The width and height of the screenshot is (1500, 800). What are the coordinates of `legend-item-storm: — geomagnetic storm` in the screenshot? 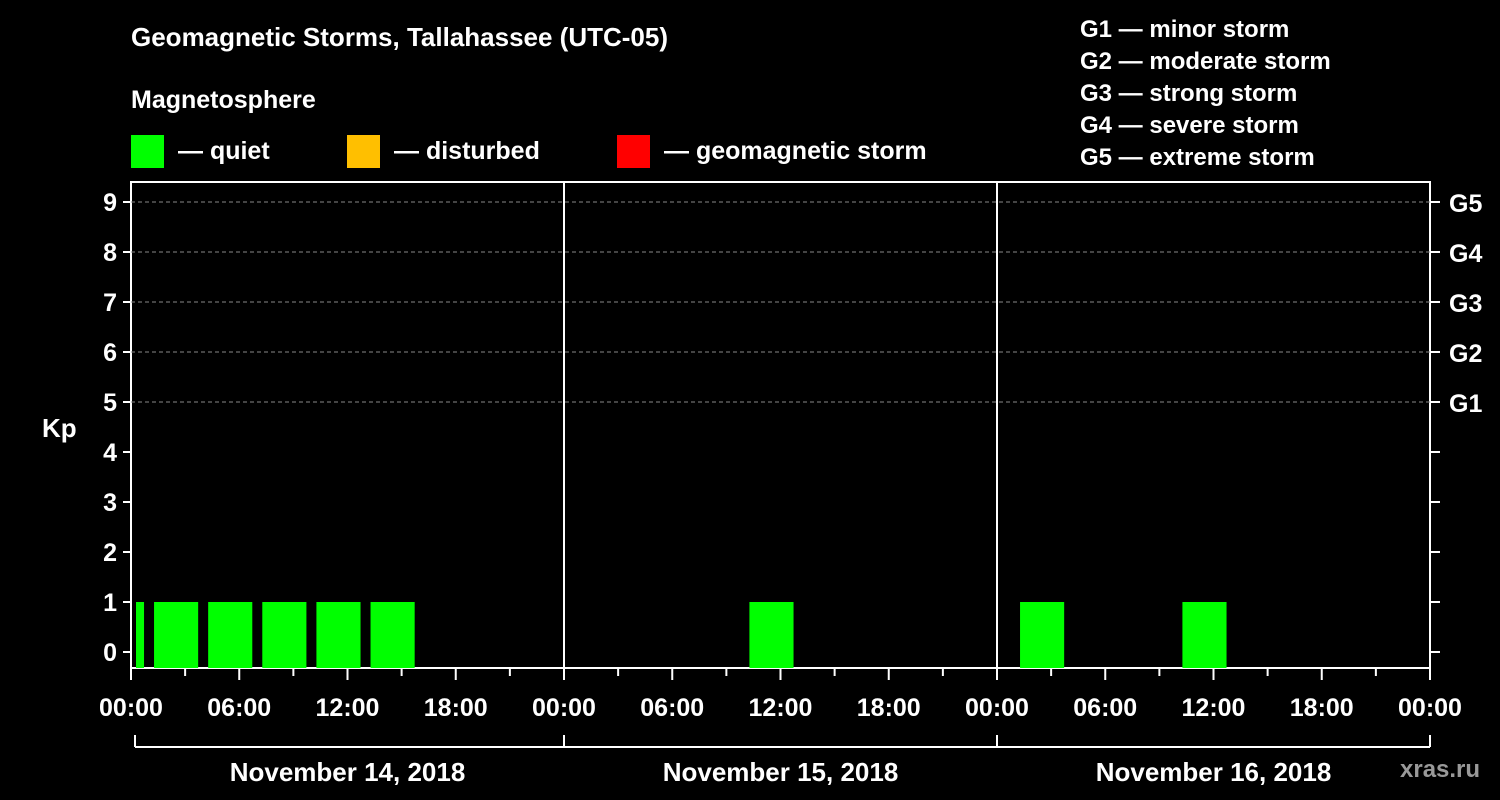 It's located at (772, 151).